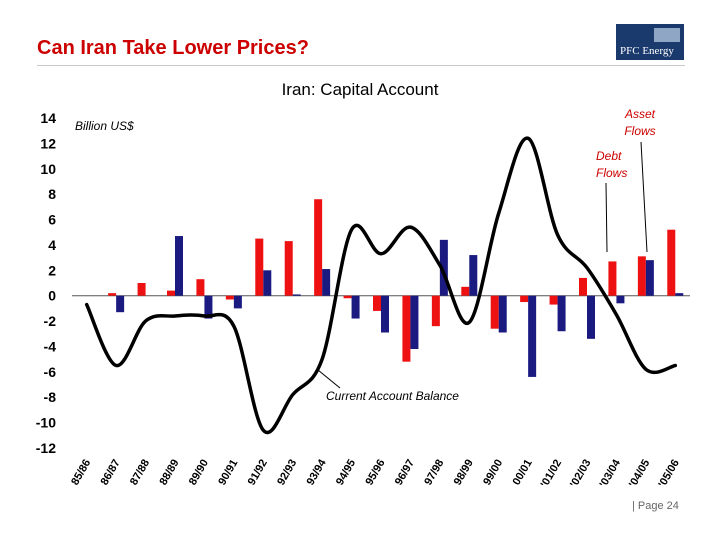 This screenshot has height=540, width=720. What do you see at coordinates (173, 48) in the screenshot?
I see `slide-title: Can Iran Take Lower Prices?` at bounding box center [173, 48].